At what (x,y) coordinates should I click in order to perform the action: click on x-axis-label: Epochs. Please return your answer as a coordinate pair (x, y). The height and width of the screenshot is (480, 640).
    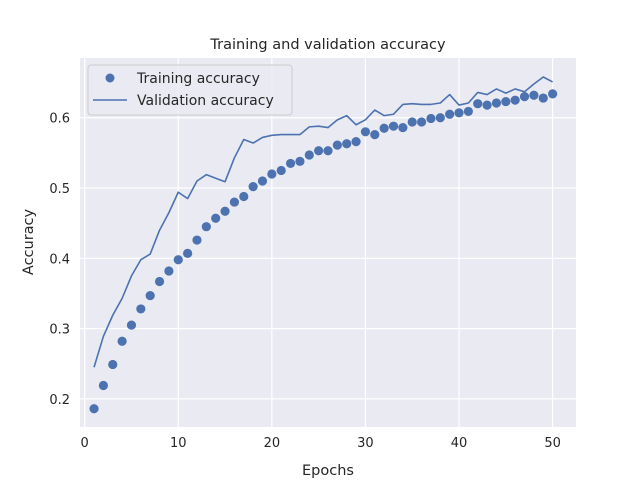
    Looking at the image, I should click on (328, 471).